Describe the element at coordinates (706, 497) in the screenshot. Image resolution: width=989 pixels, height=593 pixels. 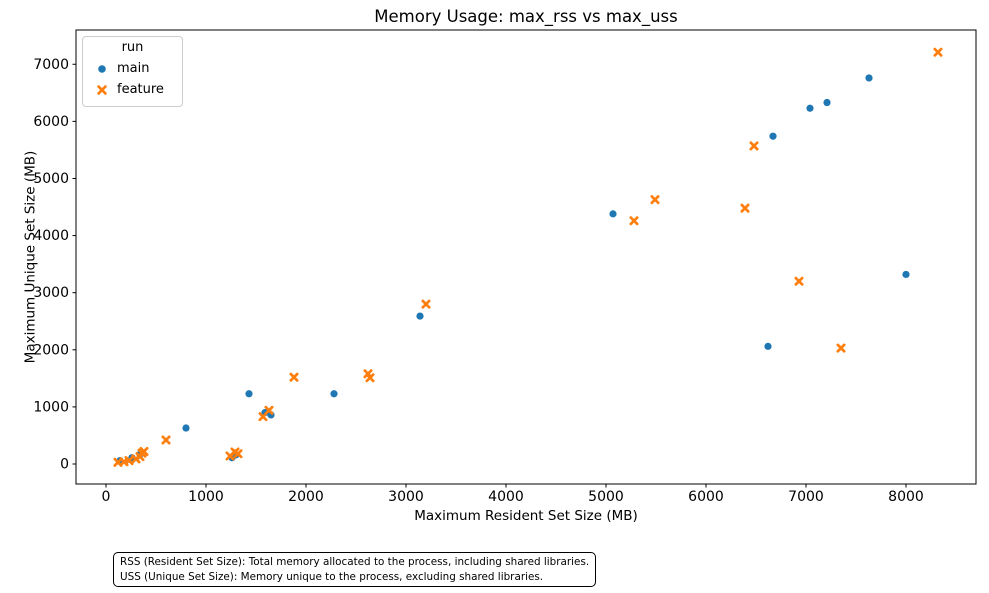
I see `x-tick-label: 6000` at that location.